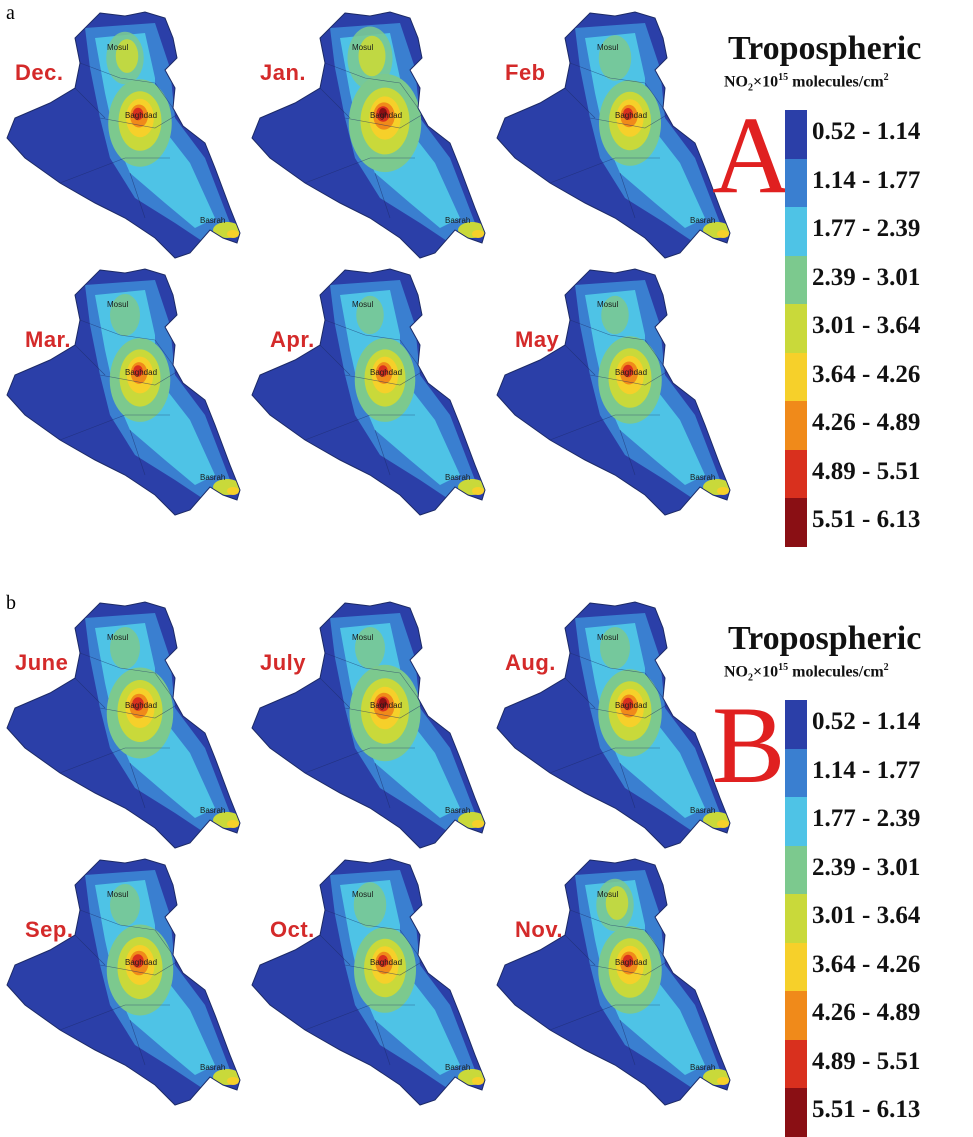 The image size is (973, 1137). Describe the element at coordinates (615, 725) in the screenshot. I see `map-aug: Mosul Baghdad Basrah` at that location.